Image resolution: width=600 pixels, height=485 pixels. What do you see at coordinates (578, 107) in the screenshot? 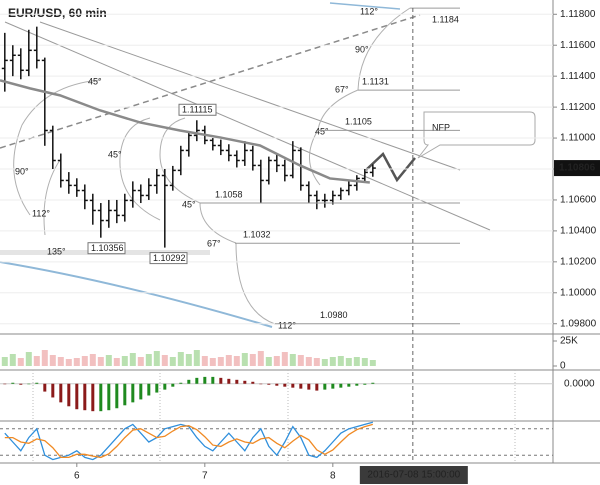
I see `y-tick-label: 1.11200` at bounding box center [578, 107].